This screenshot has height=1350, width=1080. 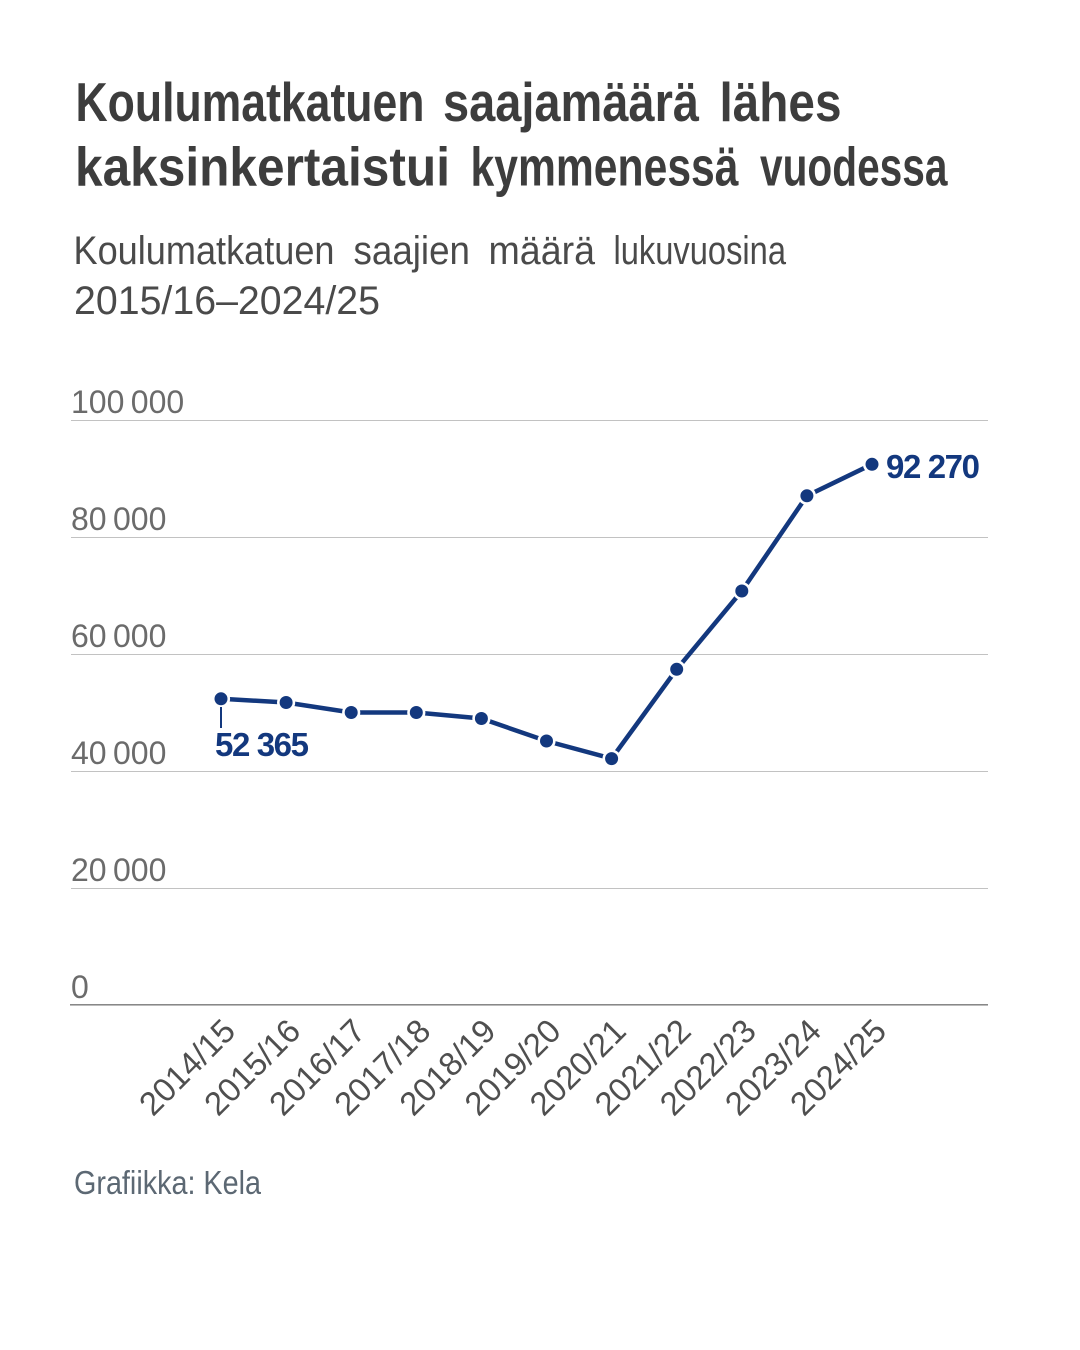 What do you see at coordinates (781, 102) in the screenshot?
I see `svg-text: lähes` at bounding box center [781, 102].